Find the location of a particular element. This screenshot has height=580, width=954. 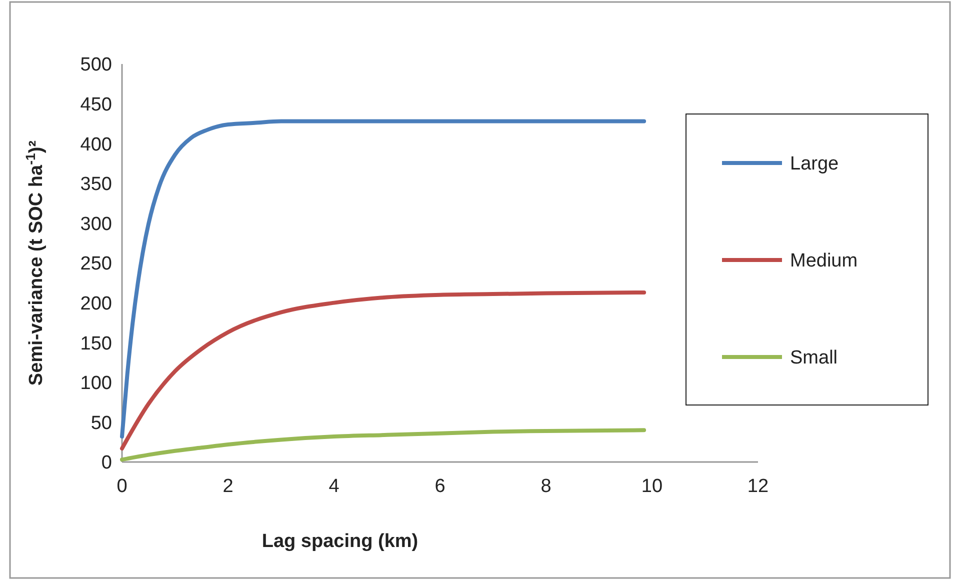

legend-label: Small is located at coordinates (814, 358).